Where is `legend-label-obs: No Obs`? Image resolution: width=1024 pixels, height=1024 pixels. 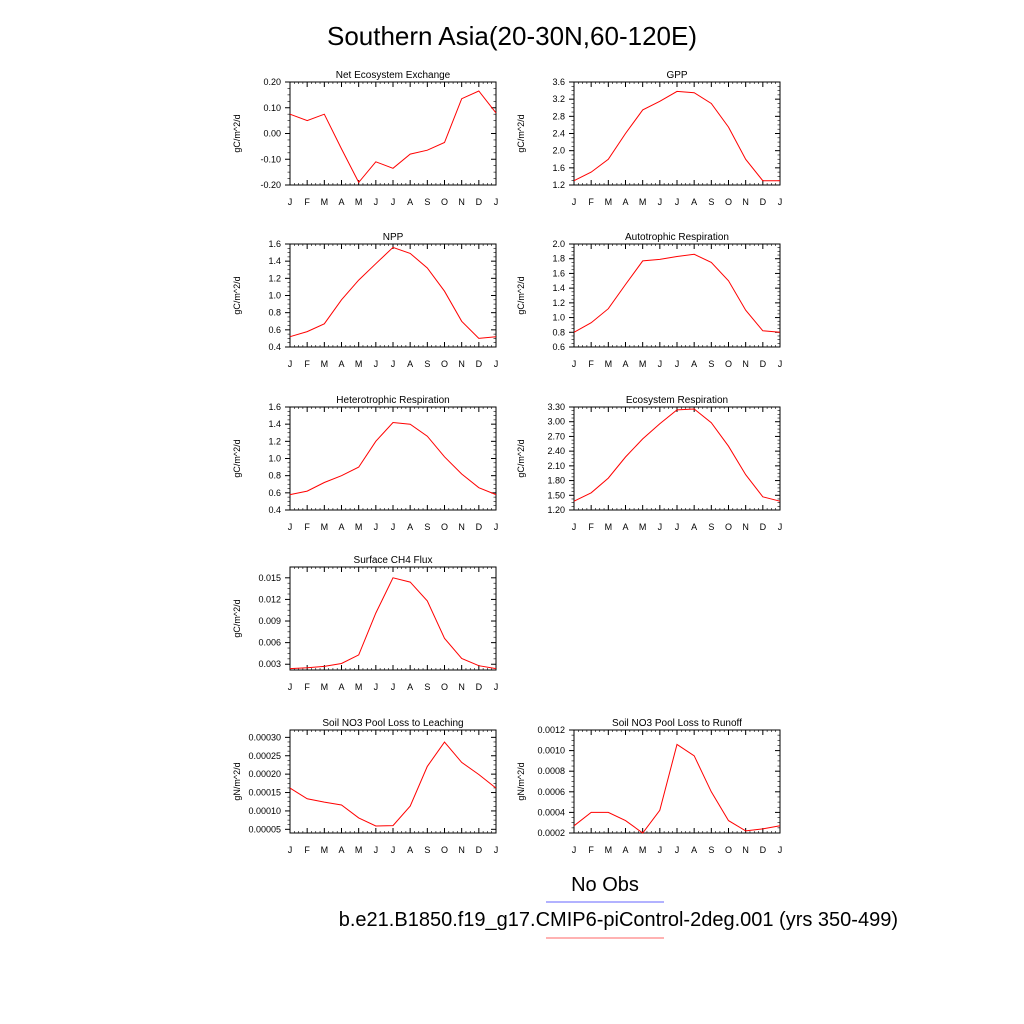
legend-label-obs: No Obs is located at coordinates (605, 885).